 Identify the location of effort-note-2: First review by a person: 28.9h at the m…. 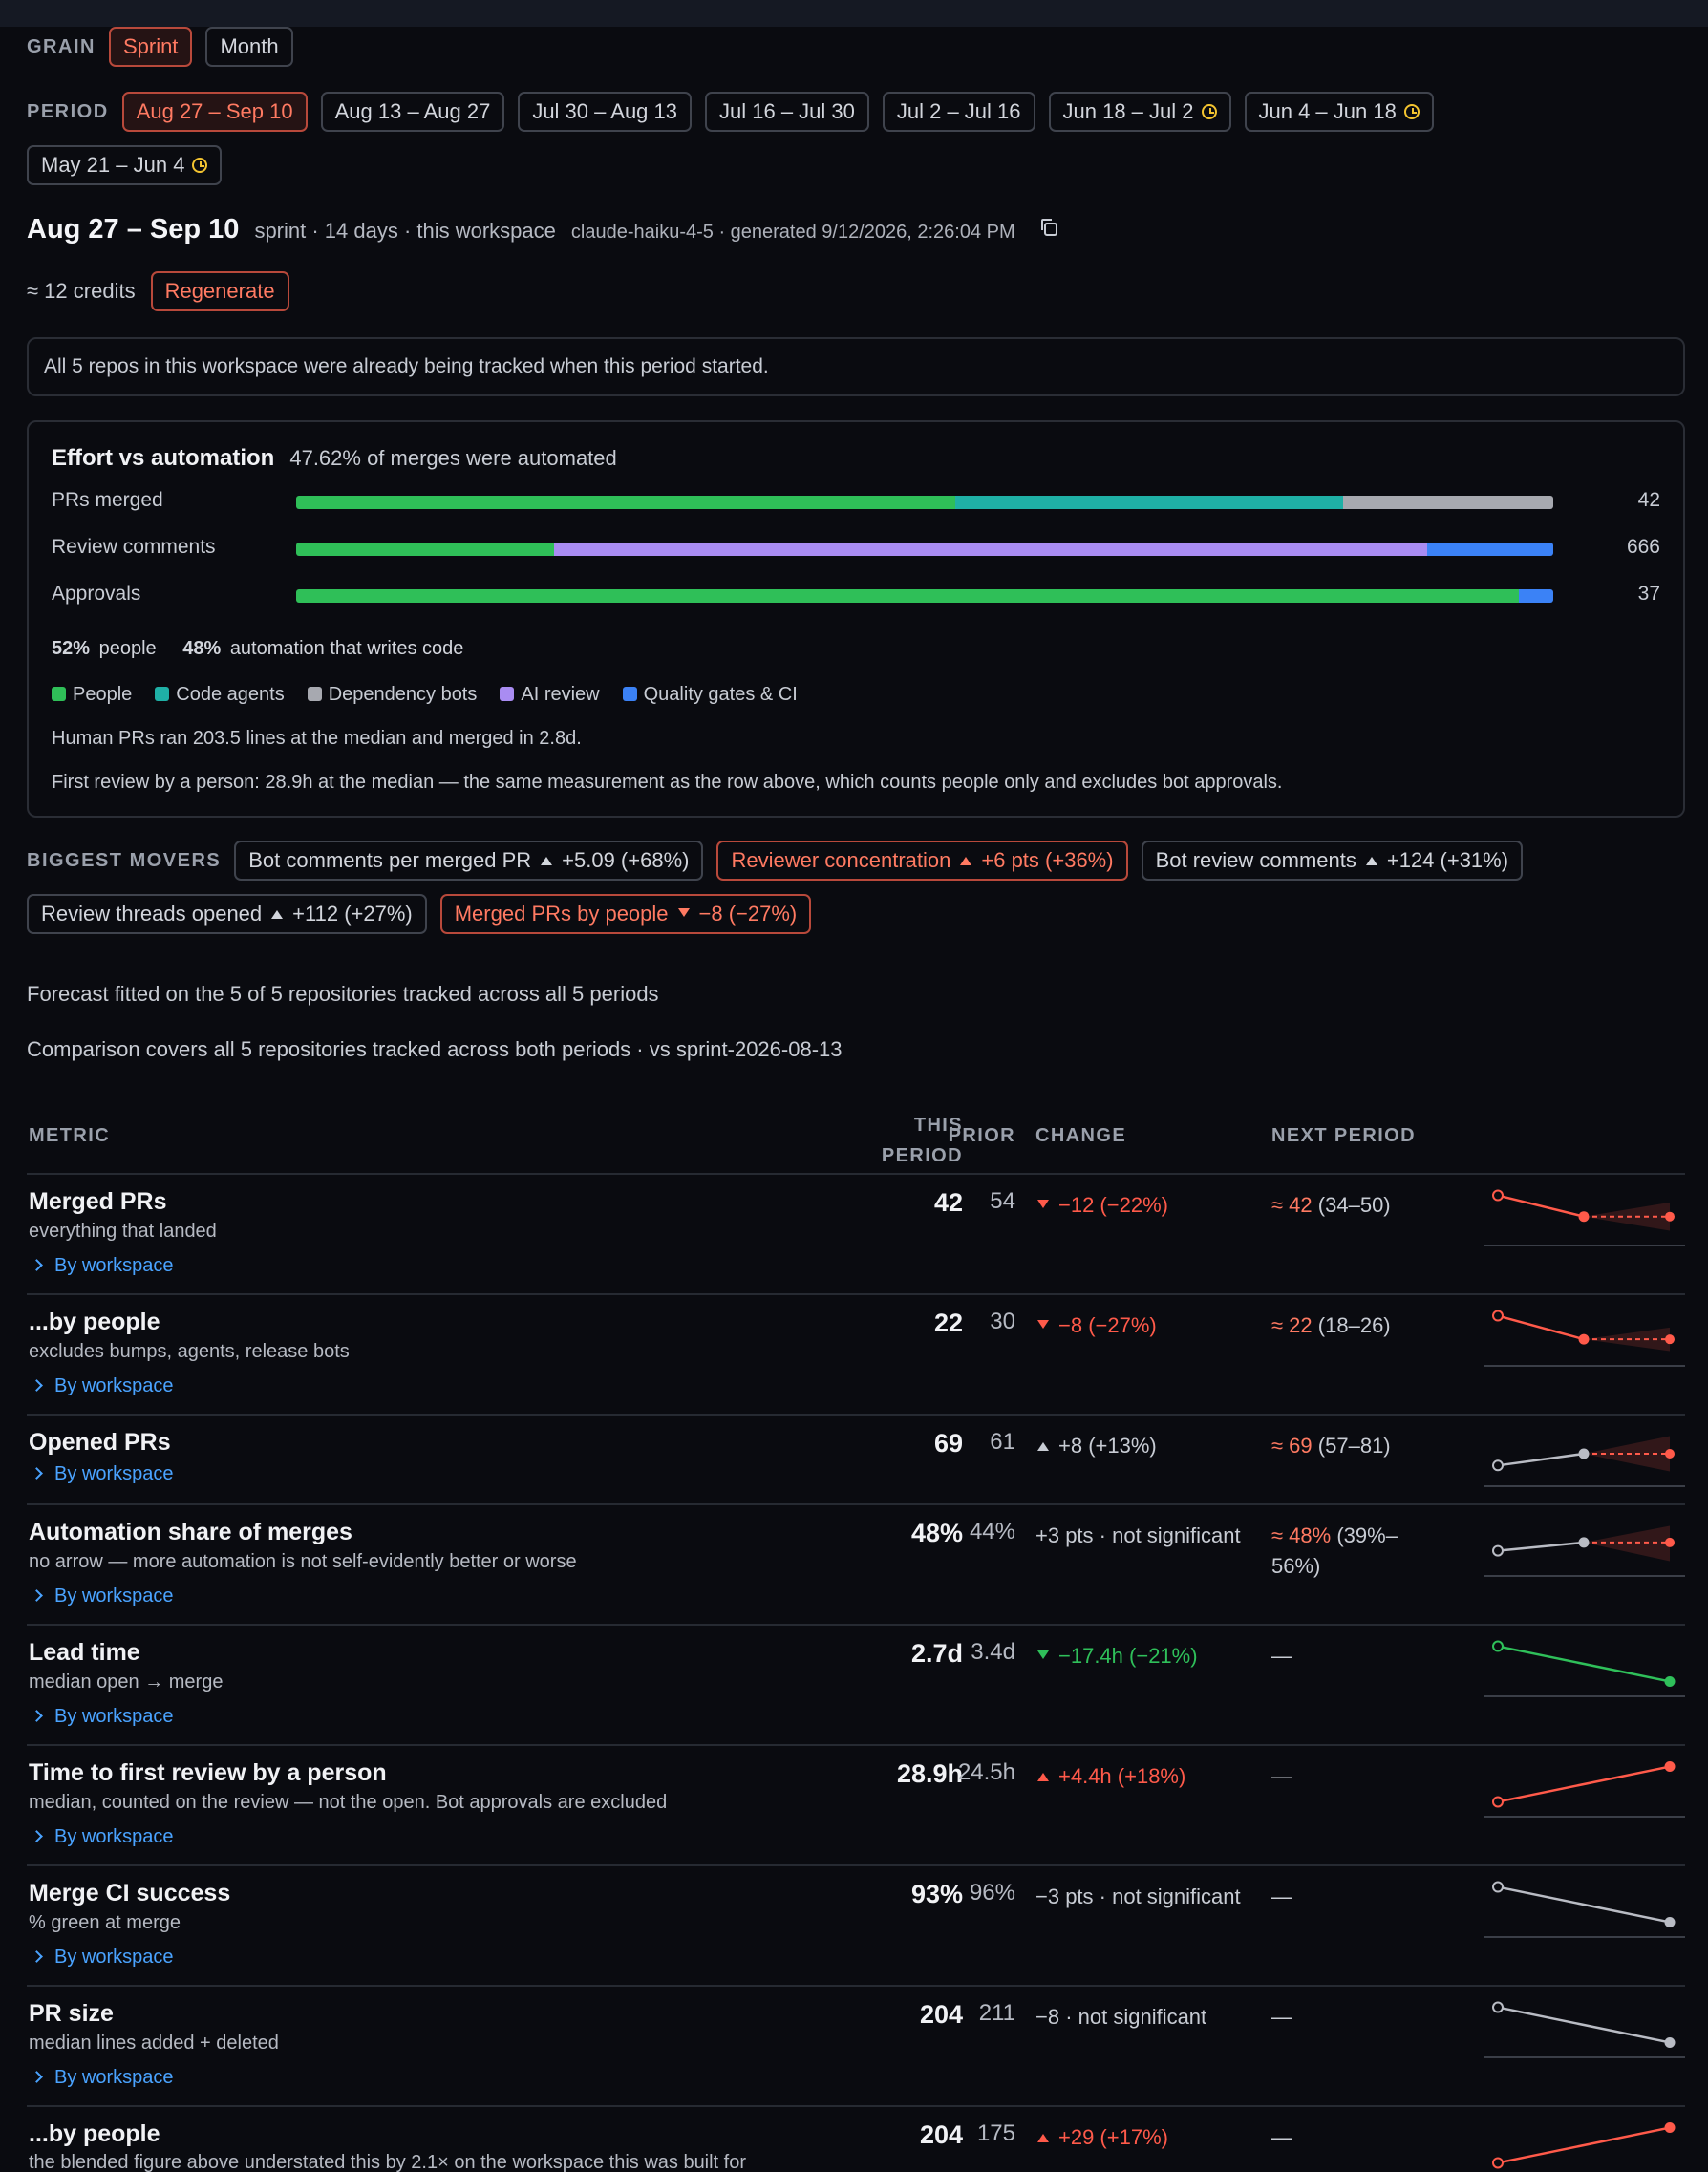
(667, 782).